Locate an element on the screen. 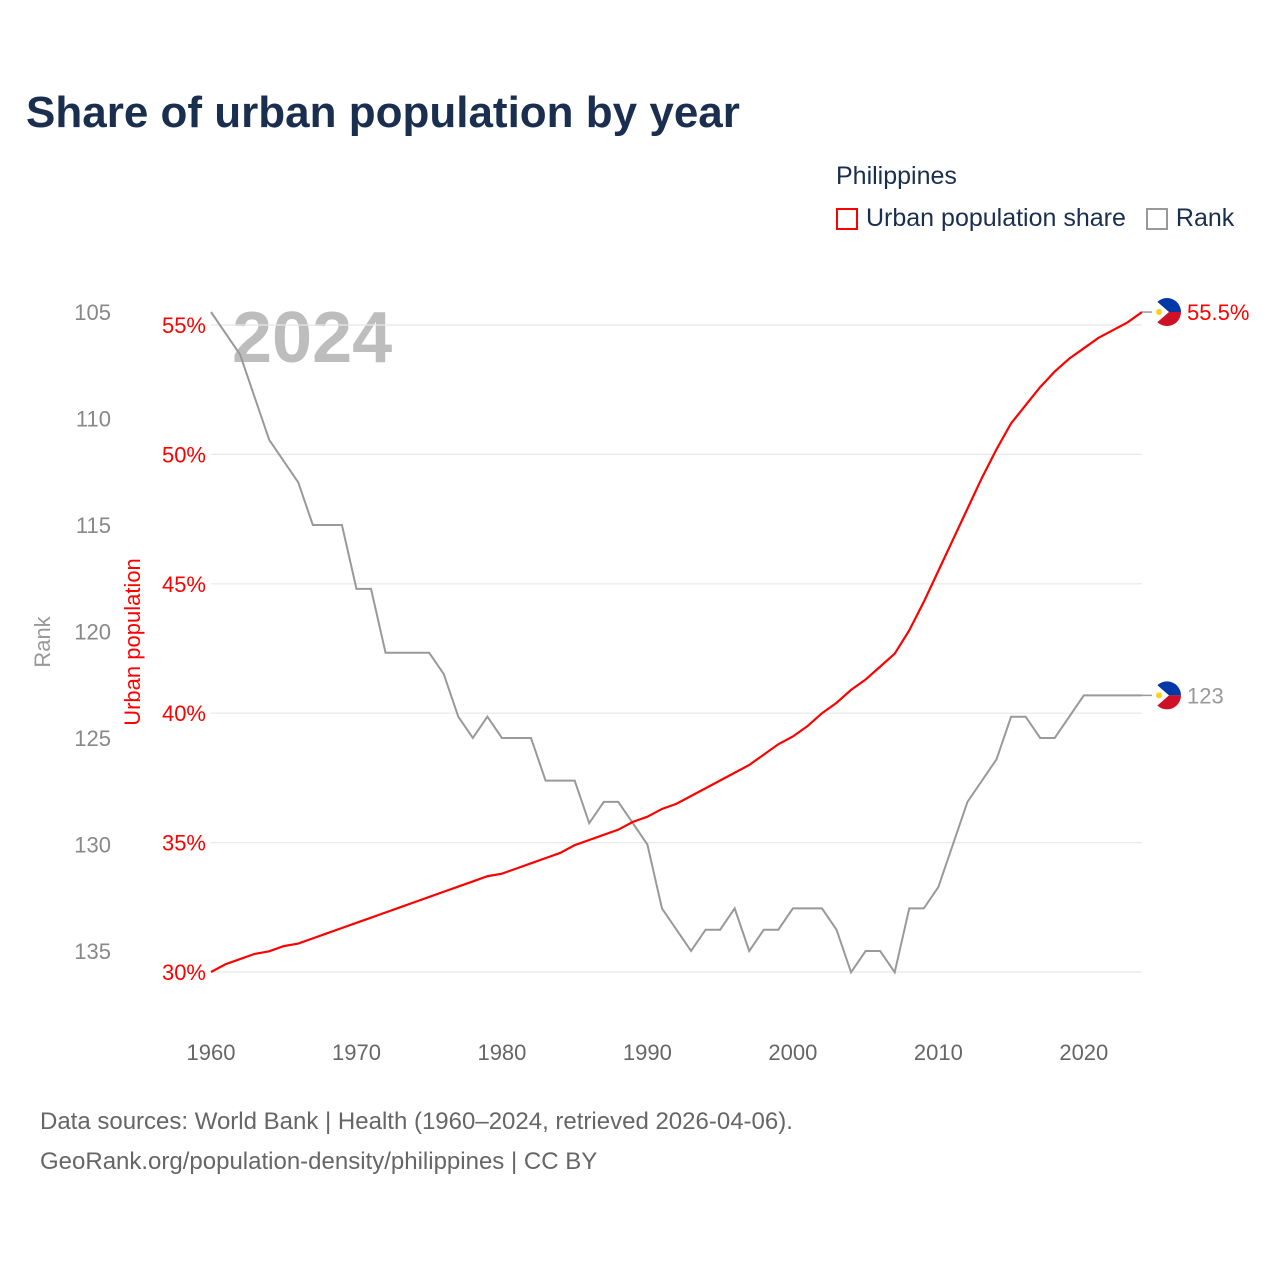 The height and width of the screenshot is (1280, 1280). rank-tick-label: 115 is located at coordinates (93, 525).